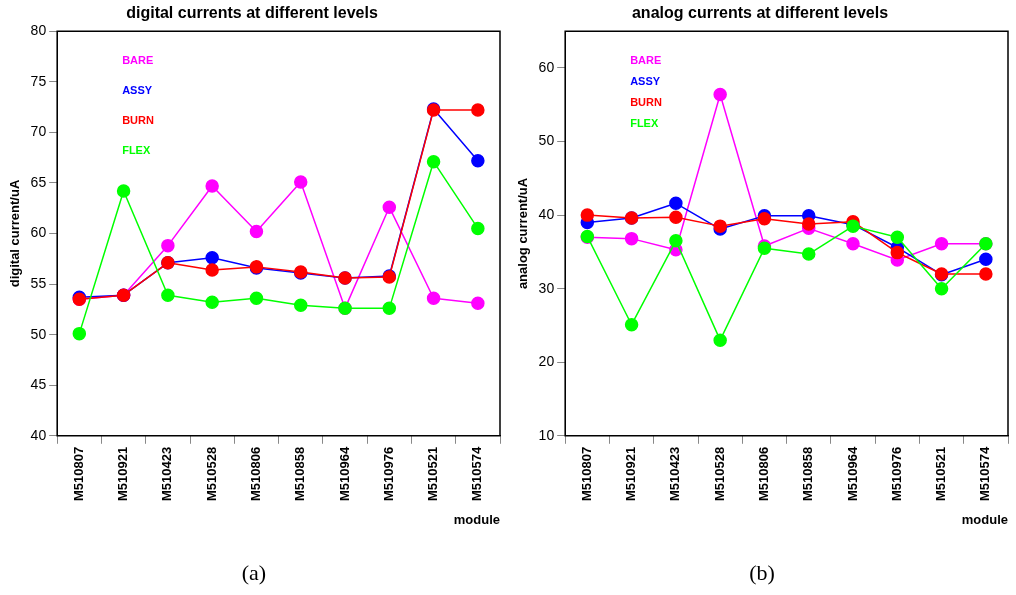 The width and height of the screenshot is (1016, 595). What do you see at coordinates (15, 233) in the screenshot?
I see `y-axis-title: digital current/uA` at bounding box center [15, 233].